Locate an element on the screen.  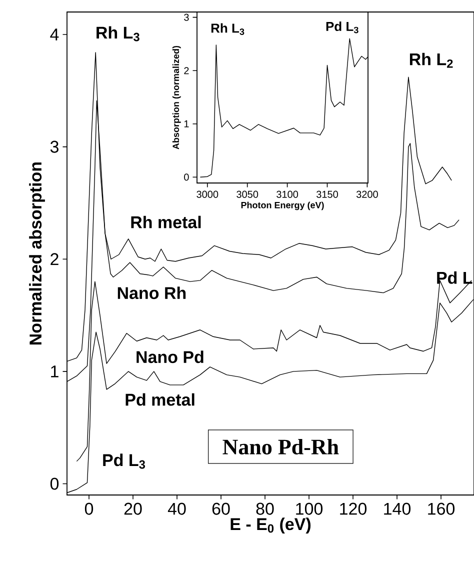
x-axis-title: Photon Energy (eV) is located at coordinates (282, 206).